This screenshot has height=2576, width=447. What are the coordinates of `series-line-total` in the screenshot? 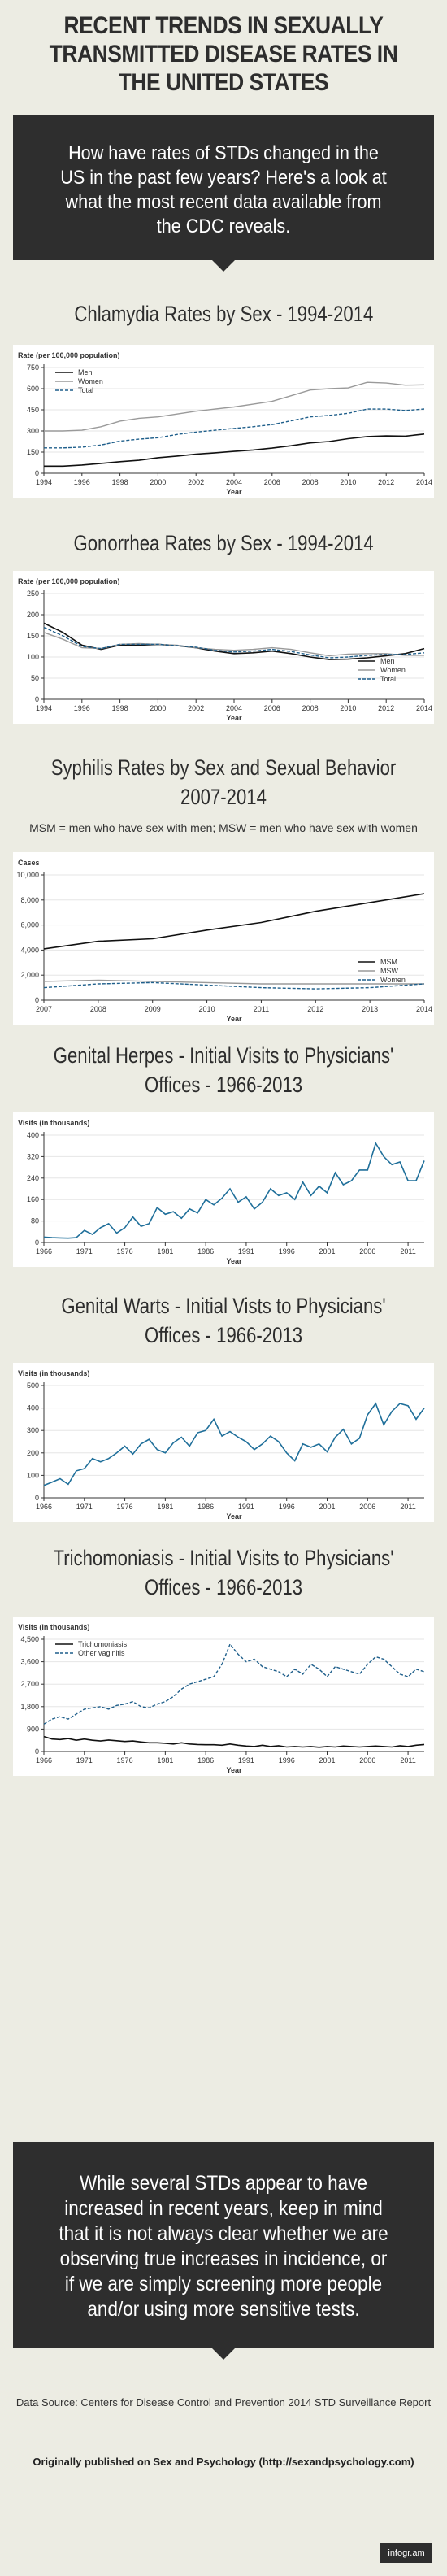 It's located at (234, 429).